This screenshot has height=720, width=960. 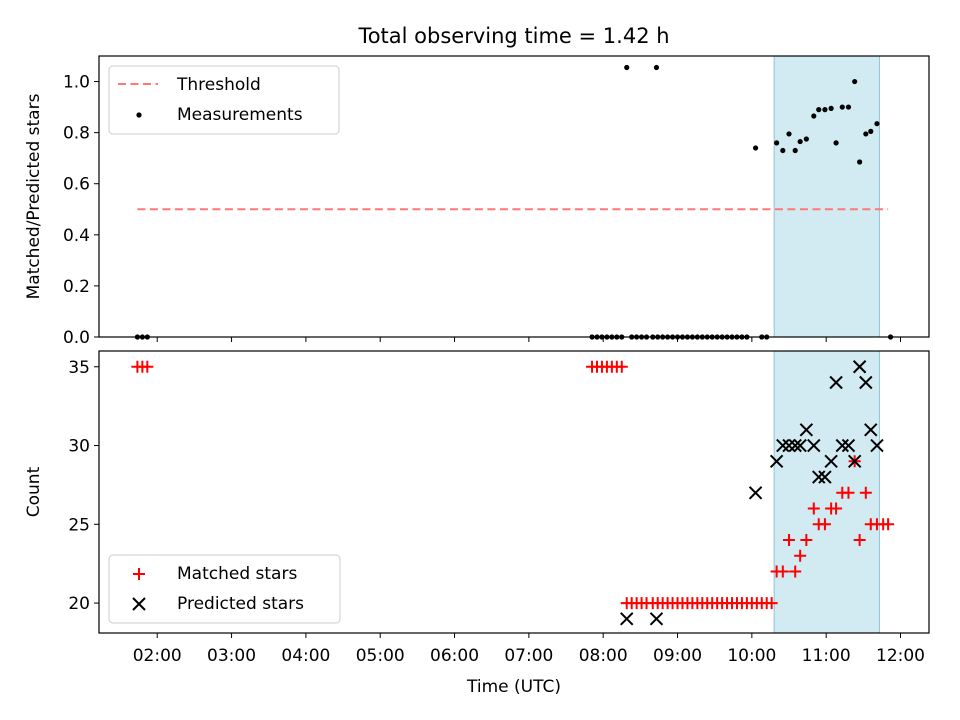 What do you see at coordinates (218, 85) in the screenshot?
I see `legend-label: Threshold` at bounding box center [218, 85].